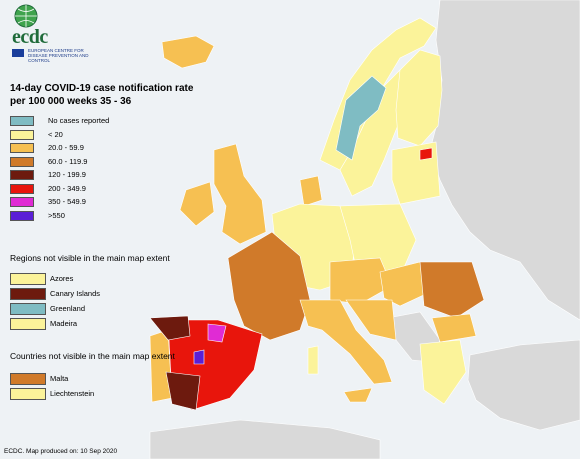 Image resolution: width=580 pixels, height=459 pixels. What do you see at coordinates (452, 290) in the screenshot?
I see `romania` at bounding box center [452, 290].